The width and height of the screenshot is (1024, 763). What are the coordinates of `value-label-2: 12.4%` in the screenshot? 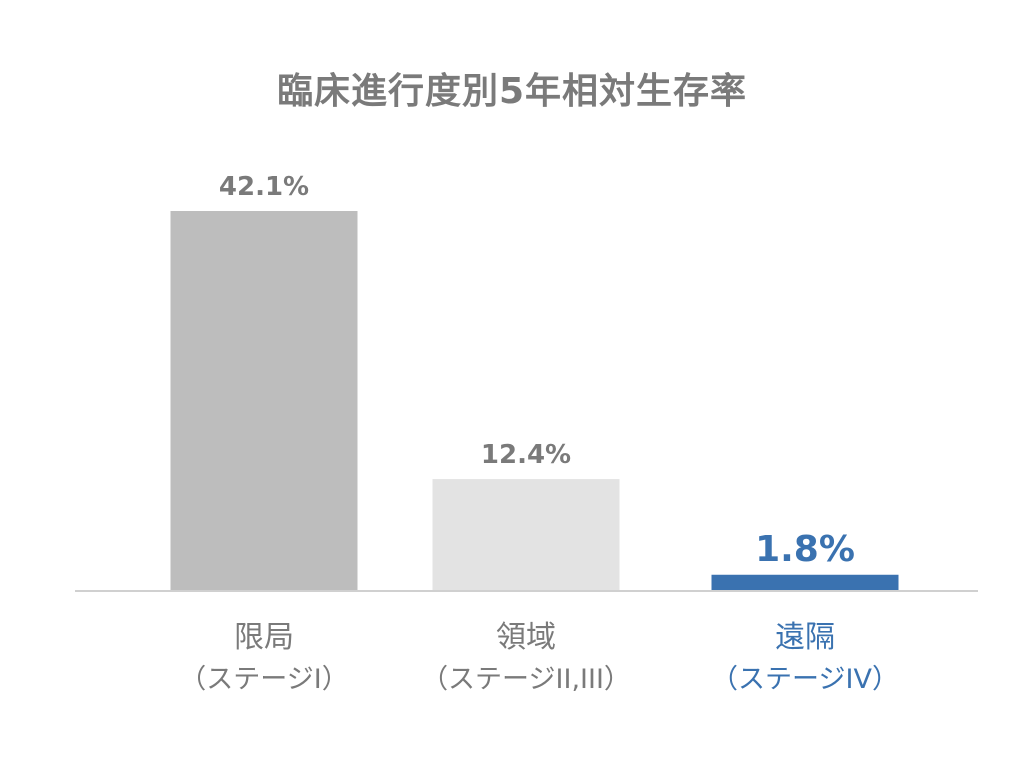 It's located at (526, 455).